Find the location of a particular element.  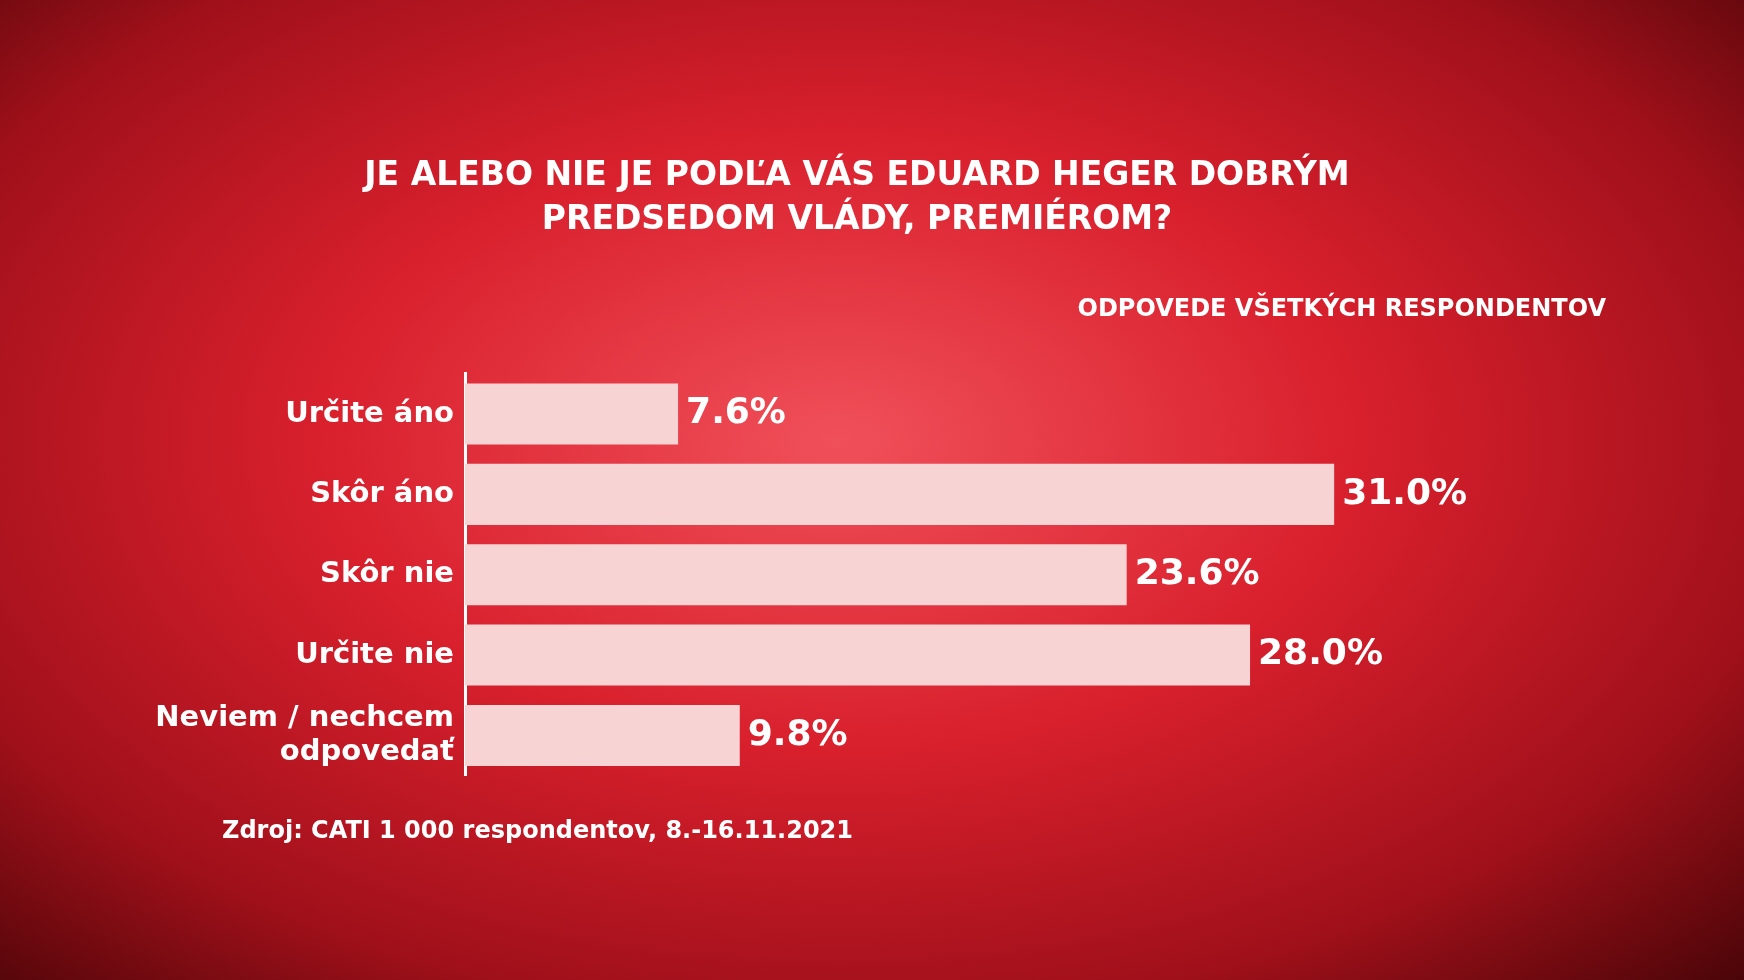

data-label: 31.0% is located at coordinates (1405, 491).